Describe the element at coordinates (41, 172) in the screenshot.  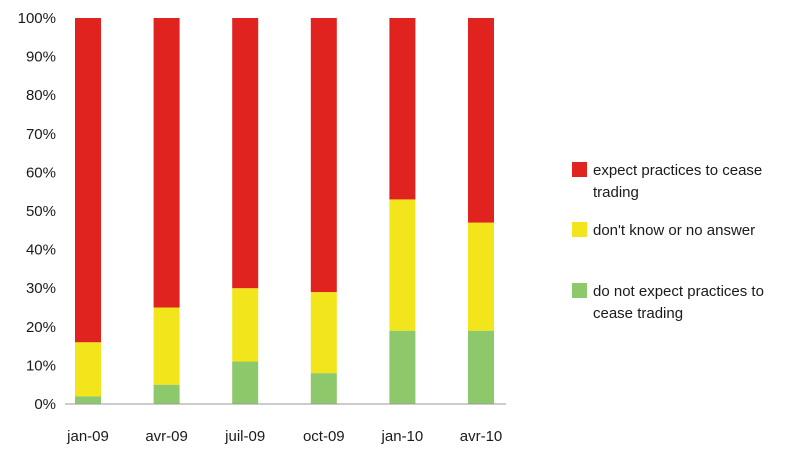
I see `y-tick-label-60pct: 60%` at that location.